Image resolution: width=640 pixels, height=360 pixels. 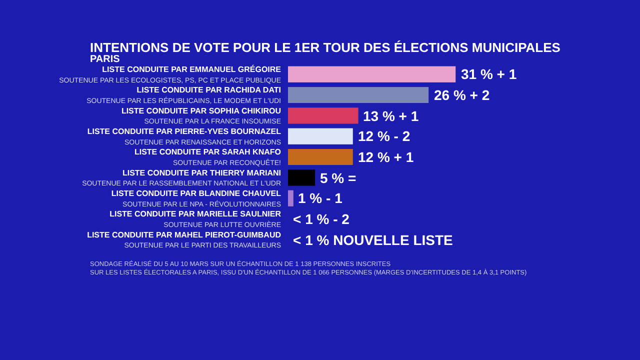 What do you see at coordinates (105, 59) in the screenshot?
I see `text: PARIS` at bounding box center [105, 59].